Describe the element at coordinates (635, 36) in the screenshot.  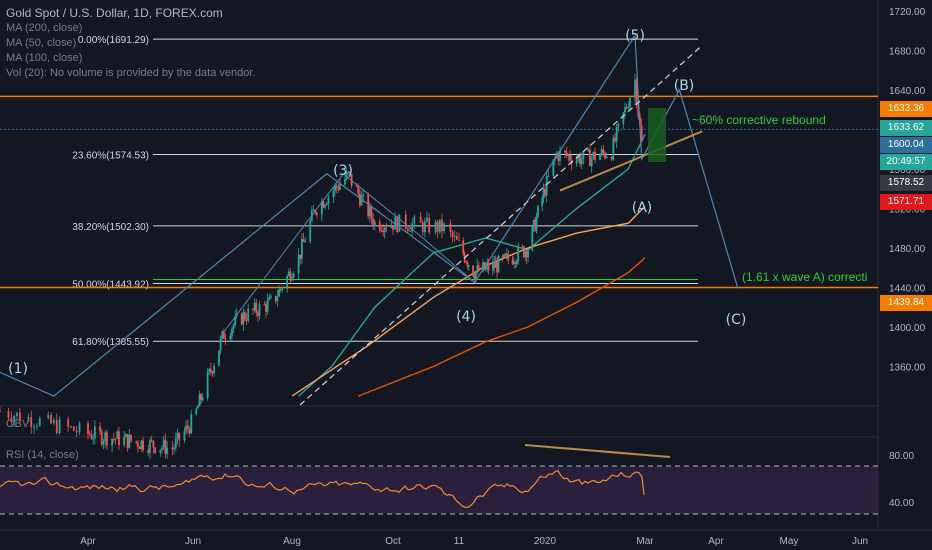
I see `wave-label: (5)` at that location.